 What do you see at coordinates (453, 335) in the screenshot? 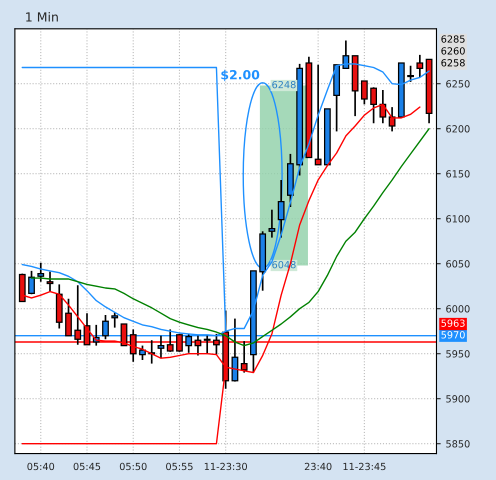
I see `ref-line-label: 5970` at bounding box center [453, 335].